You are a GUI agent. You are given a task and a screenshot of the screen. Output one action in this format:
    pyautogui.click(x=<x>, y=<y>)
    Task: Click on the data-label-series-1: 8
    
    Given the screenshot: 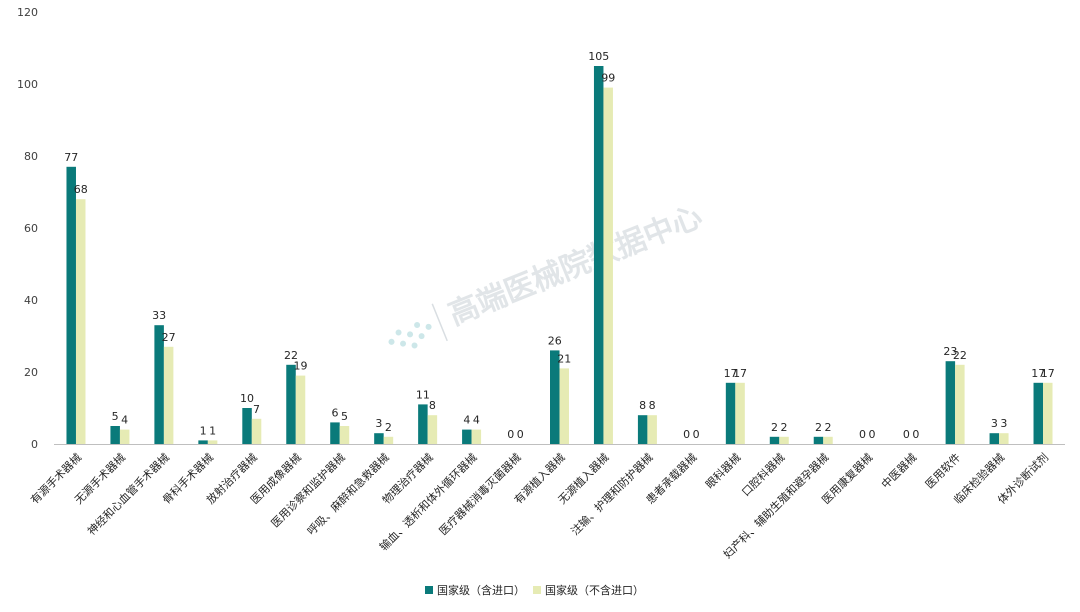 What is the action you would take?
    pyautogui.click(x=642, y=405)
    